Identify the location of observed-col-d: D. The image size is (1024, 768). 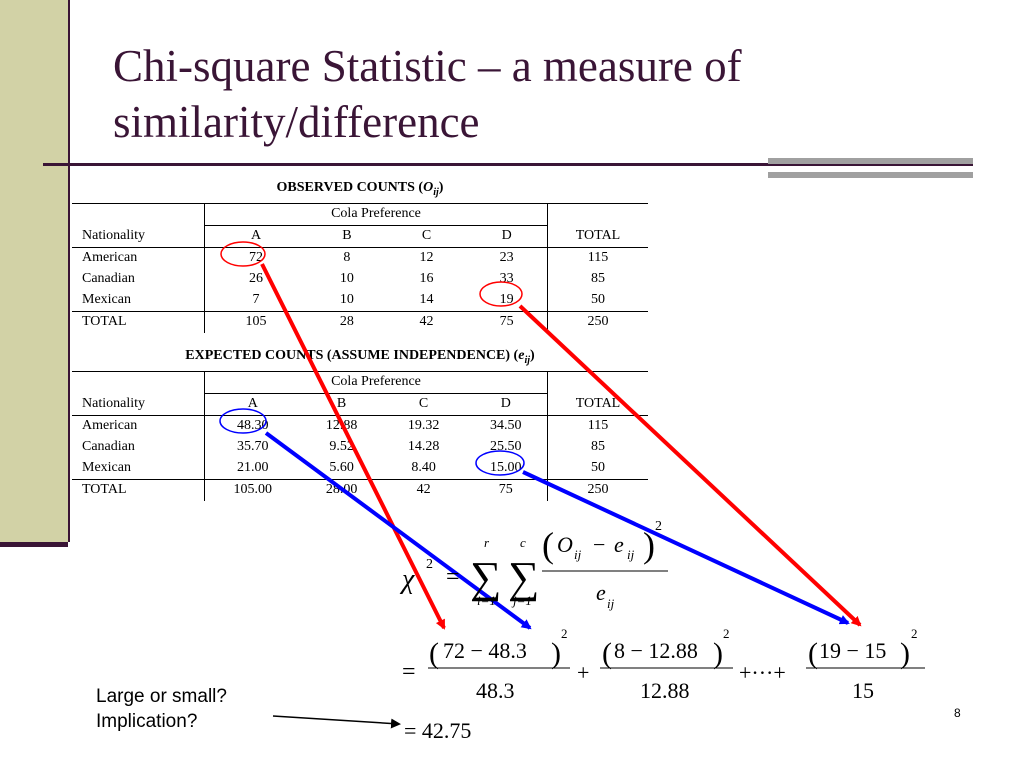
(507, 236).